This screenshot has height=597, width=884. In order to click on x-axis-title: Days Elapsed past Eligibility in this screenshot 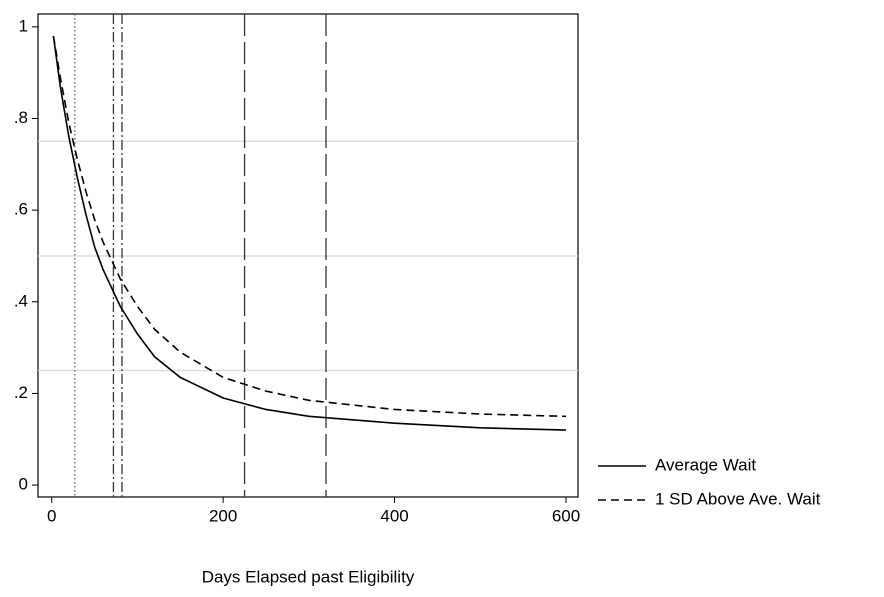, I will do `click(308, 576)`.